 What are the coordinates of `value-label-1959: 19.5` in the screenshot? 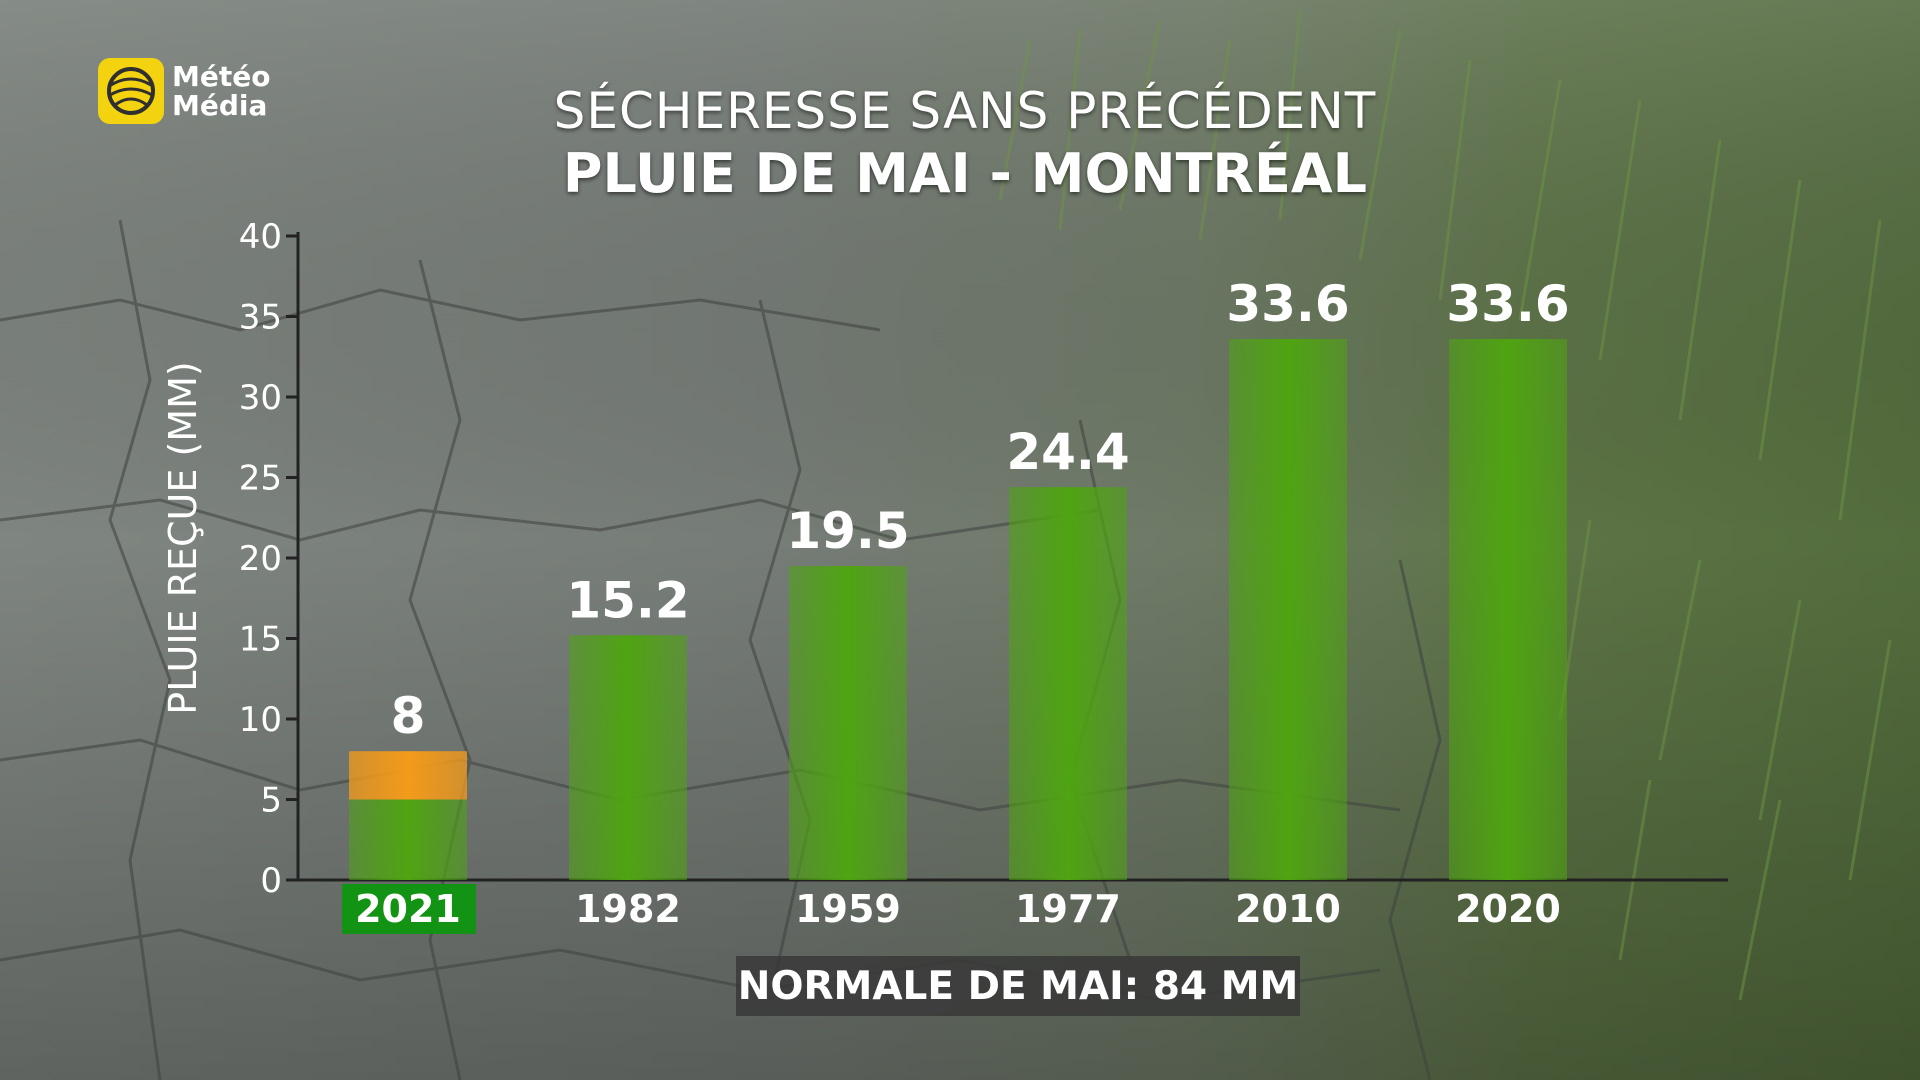 It's located at (847, 531).